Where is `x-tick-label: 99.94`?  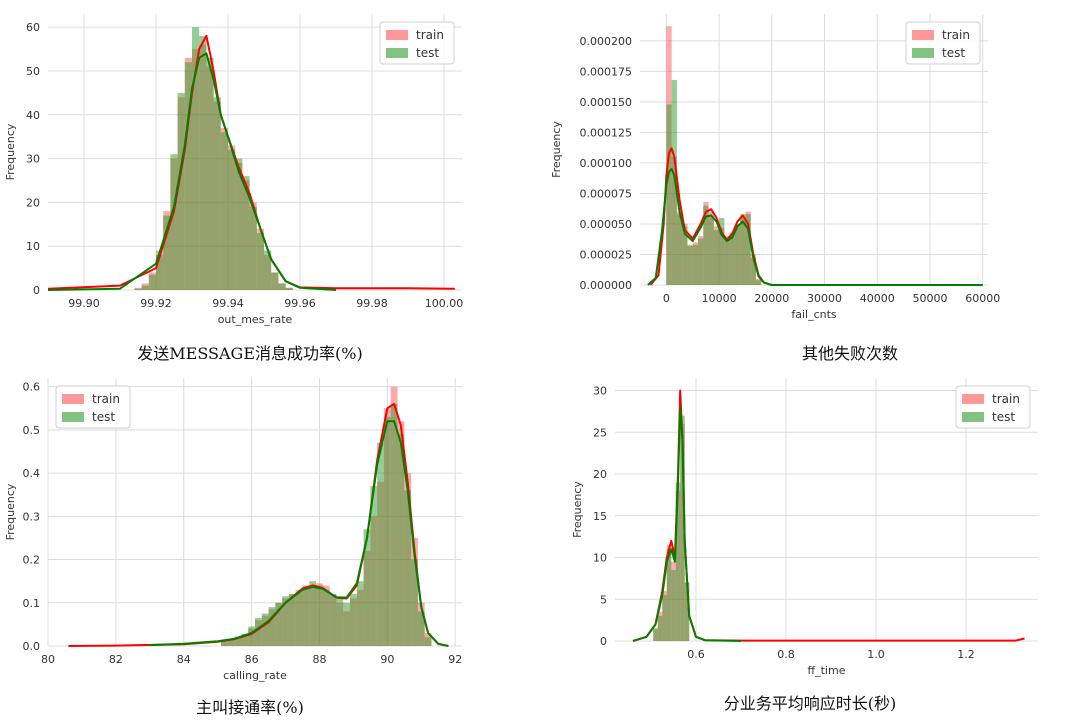
x-tick-label: 99.94 is located at coordinates (228, 303).